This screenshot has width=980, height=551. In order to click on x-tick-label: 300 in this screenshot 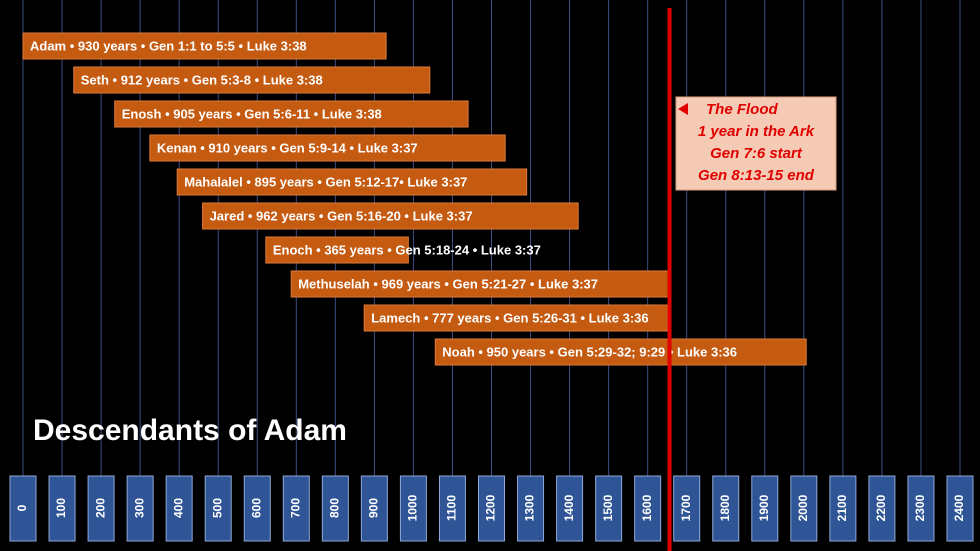, I will do `click(139, 508)`.